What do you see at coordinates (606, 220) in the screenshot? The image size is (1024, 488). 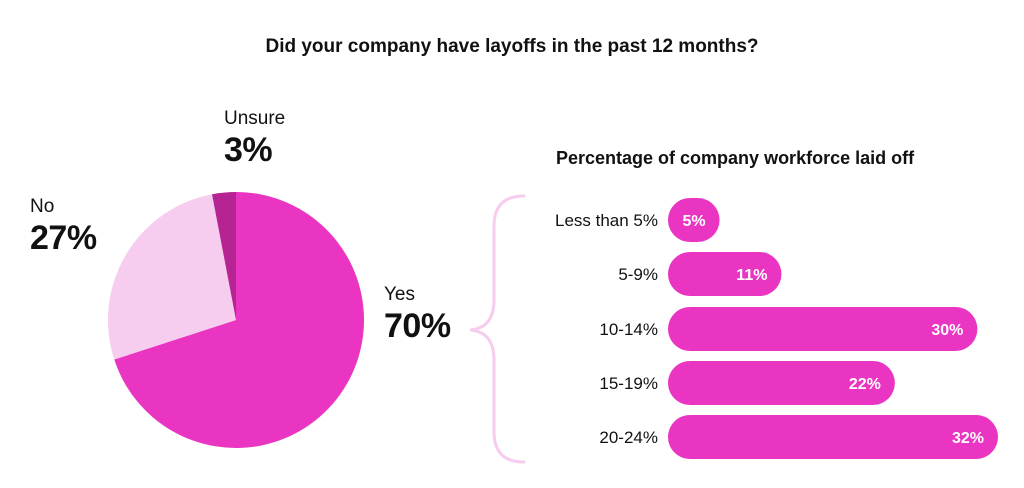 I see `bar-category-label: Less than 5%` at bounding box center [606, 220].